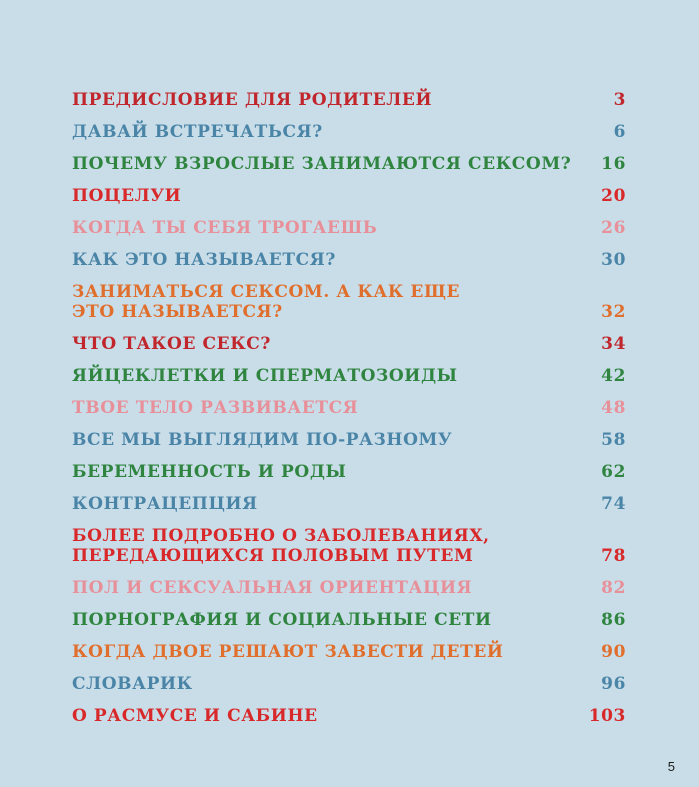  I want to click on toc-entry-page: 6, so click(619, 132).